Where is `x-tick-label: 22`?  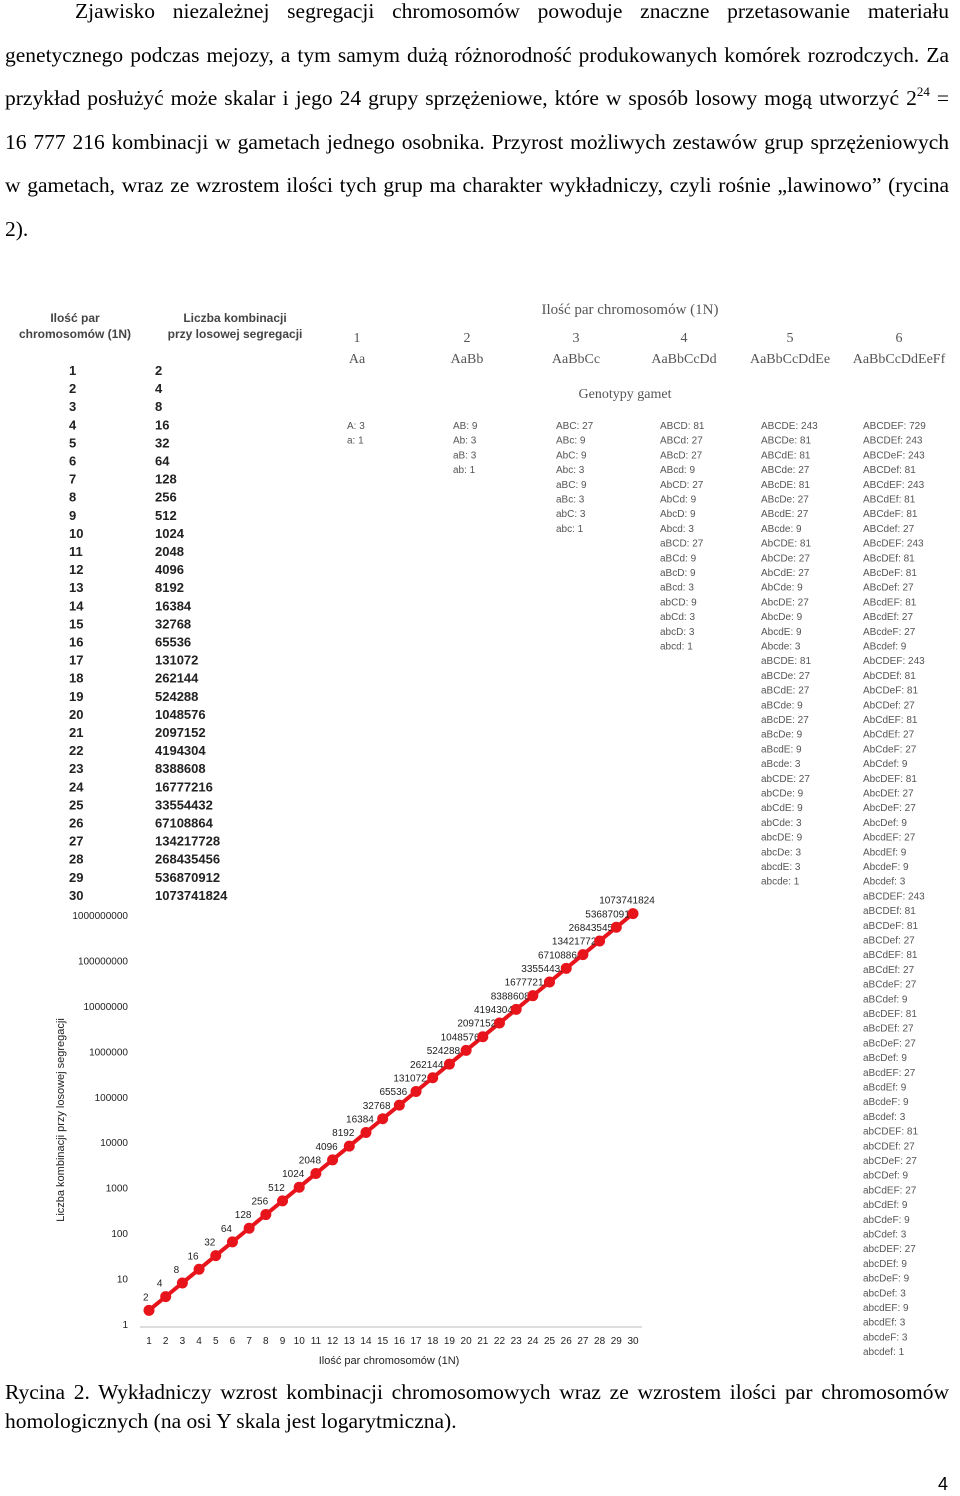 x-tick-label: 22 is located at coordinates (500, 1341).